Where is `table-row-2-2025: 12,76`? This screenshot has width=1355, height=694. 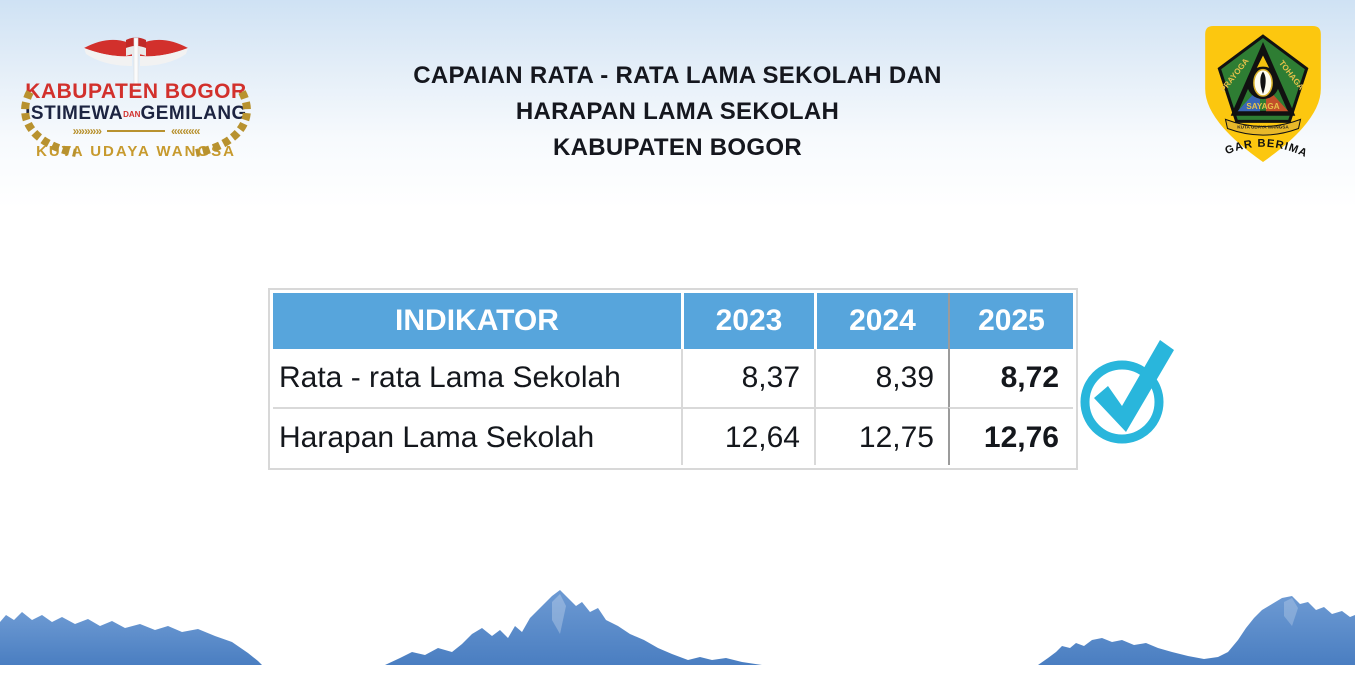 table-row-2-2025: 12,76 is located at coordinates (1010, 436).